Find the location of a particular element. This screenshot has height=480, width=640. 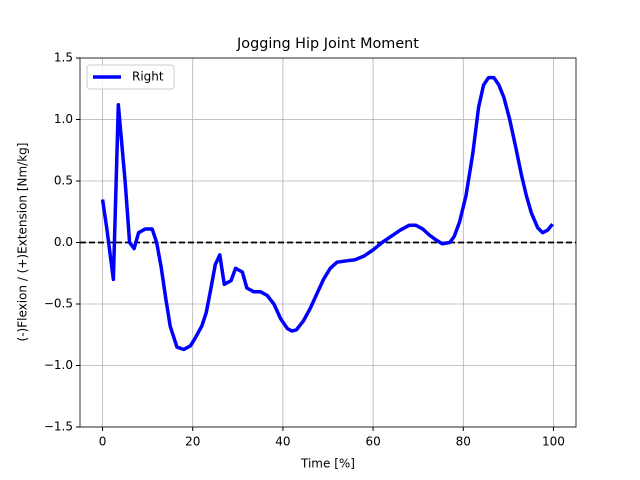

legend-box is located at coordinates (130, 77).